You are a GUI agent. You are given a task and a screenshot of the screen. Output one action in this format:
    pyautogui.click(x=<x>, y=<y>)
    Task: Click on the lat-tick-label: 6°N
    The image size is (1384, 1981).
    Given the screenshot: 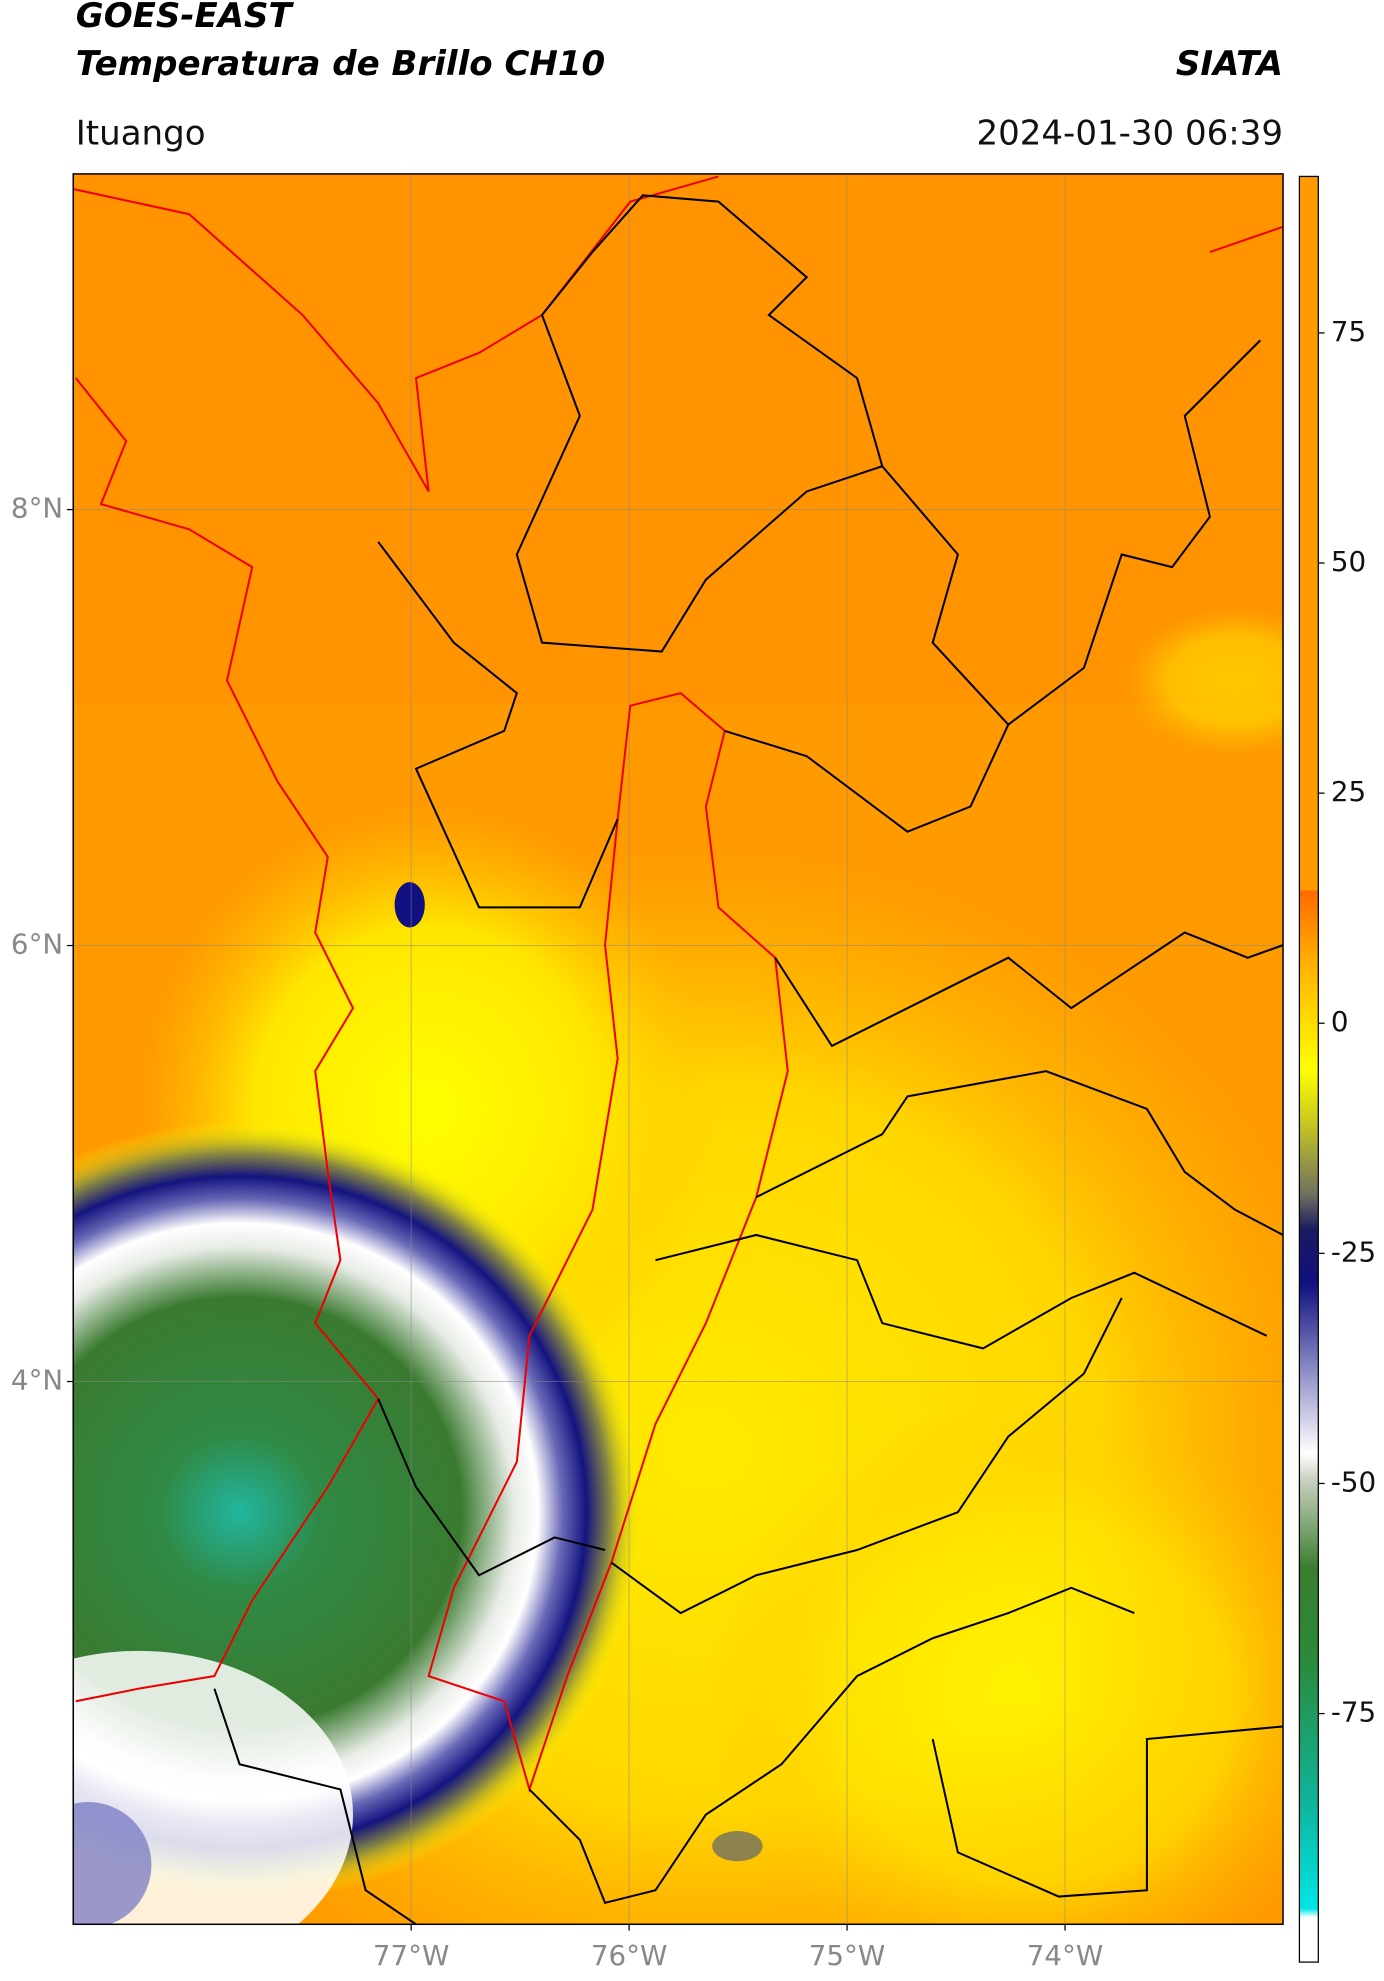 What is the action you would take?
    pyautogui.click(x=37, y=944)
    